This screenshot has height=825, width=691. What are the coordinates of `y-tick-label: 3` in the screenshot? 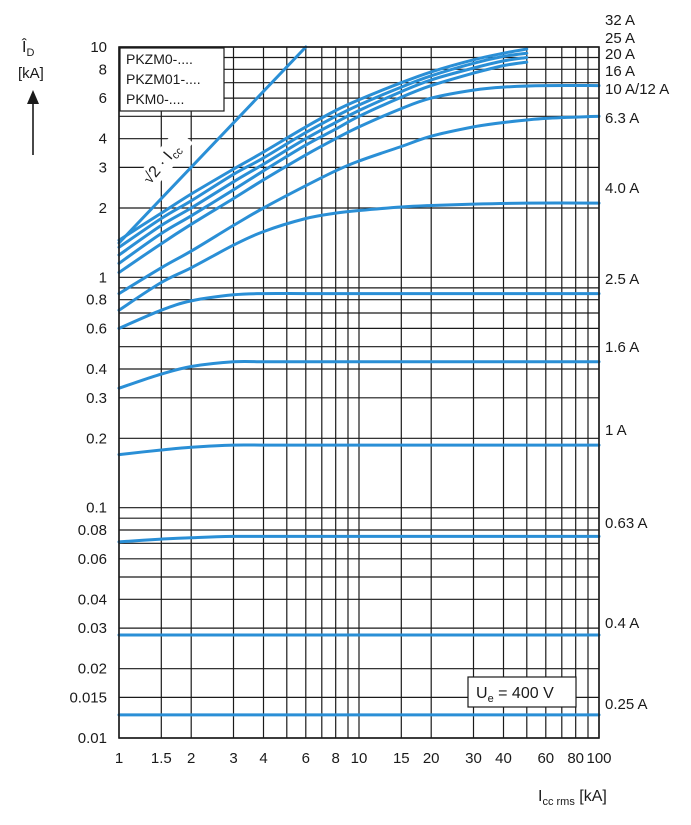 It's located at (103, 167).